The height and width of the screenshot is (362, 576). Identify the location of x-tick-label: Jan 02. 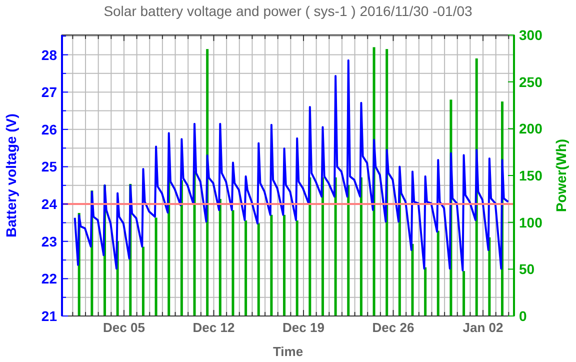
(483, 327).